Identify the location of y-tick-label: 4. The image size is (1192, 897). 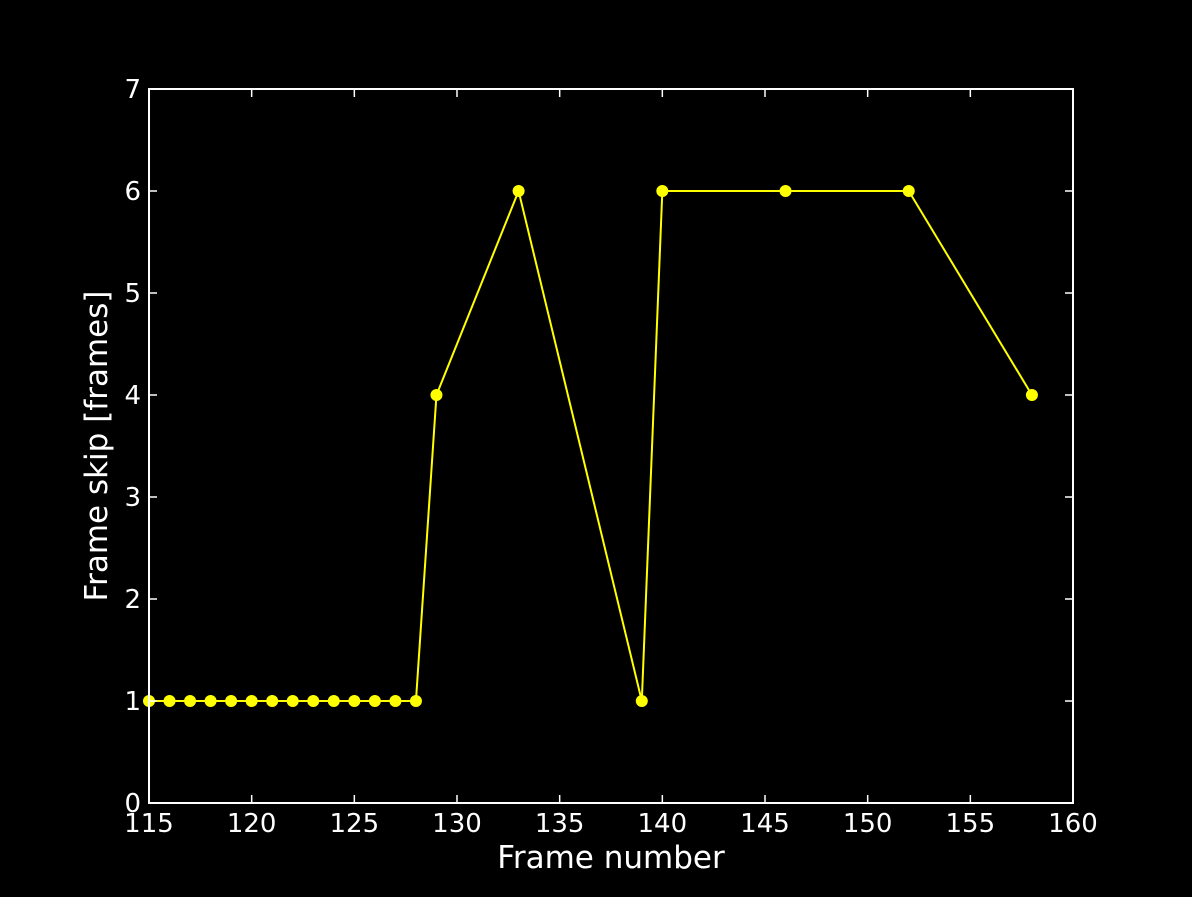
(132, 396).